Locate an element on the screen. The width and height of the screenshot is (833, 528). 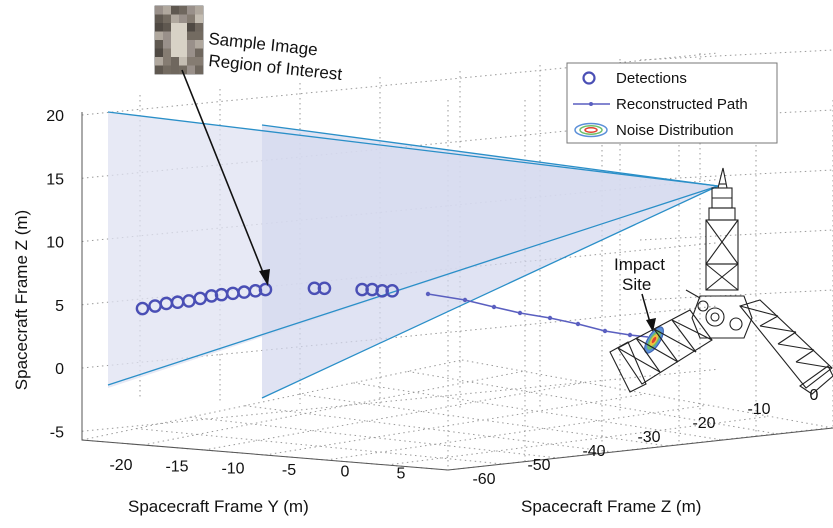
depth-axis-tick-labels: -60 -50 -40 -30 -20 -10 0 is located at coordinates (645, 437).